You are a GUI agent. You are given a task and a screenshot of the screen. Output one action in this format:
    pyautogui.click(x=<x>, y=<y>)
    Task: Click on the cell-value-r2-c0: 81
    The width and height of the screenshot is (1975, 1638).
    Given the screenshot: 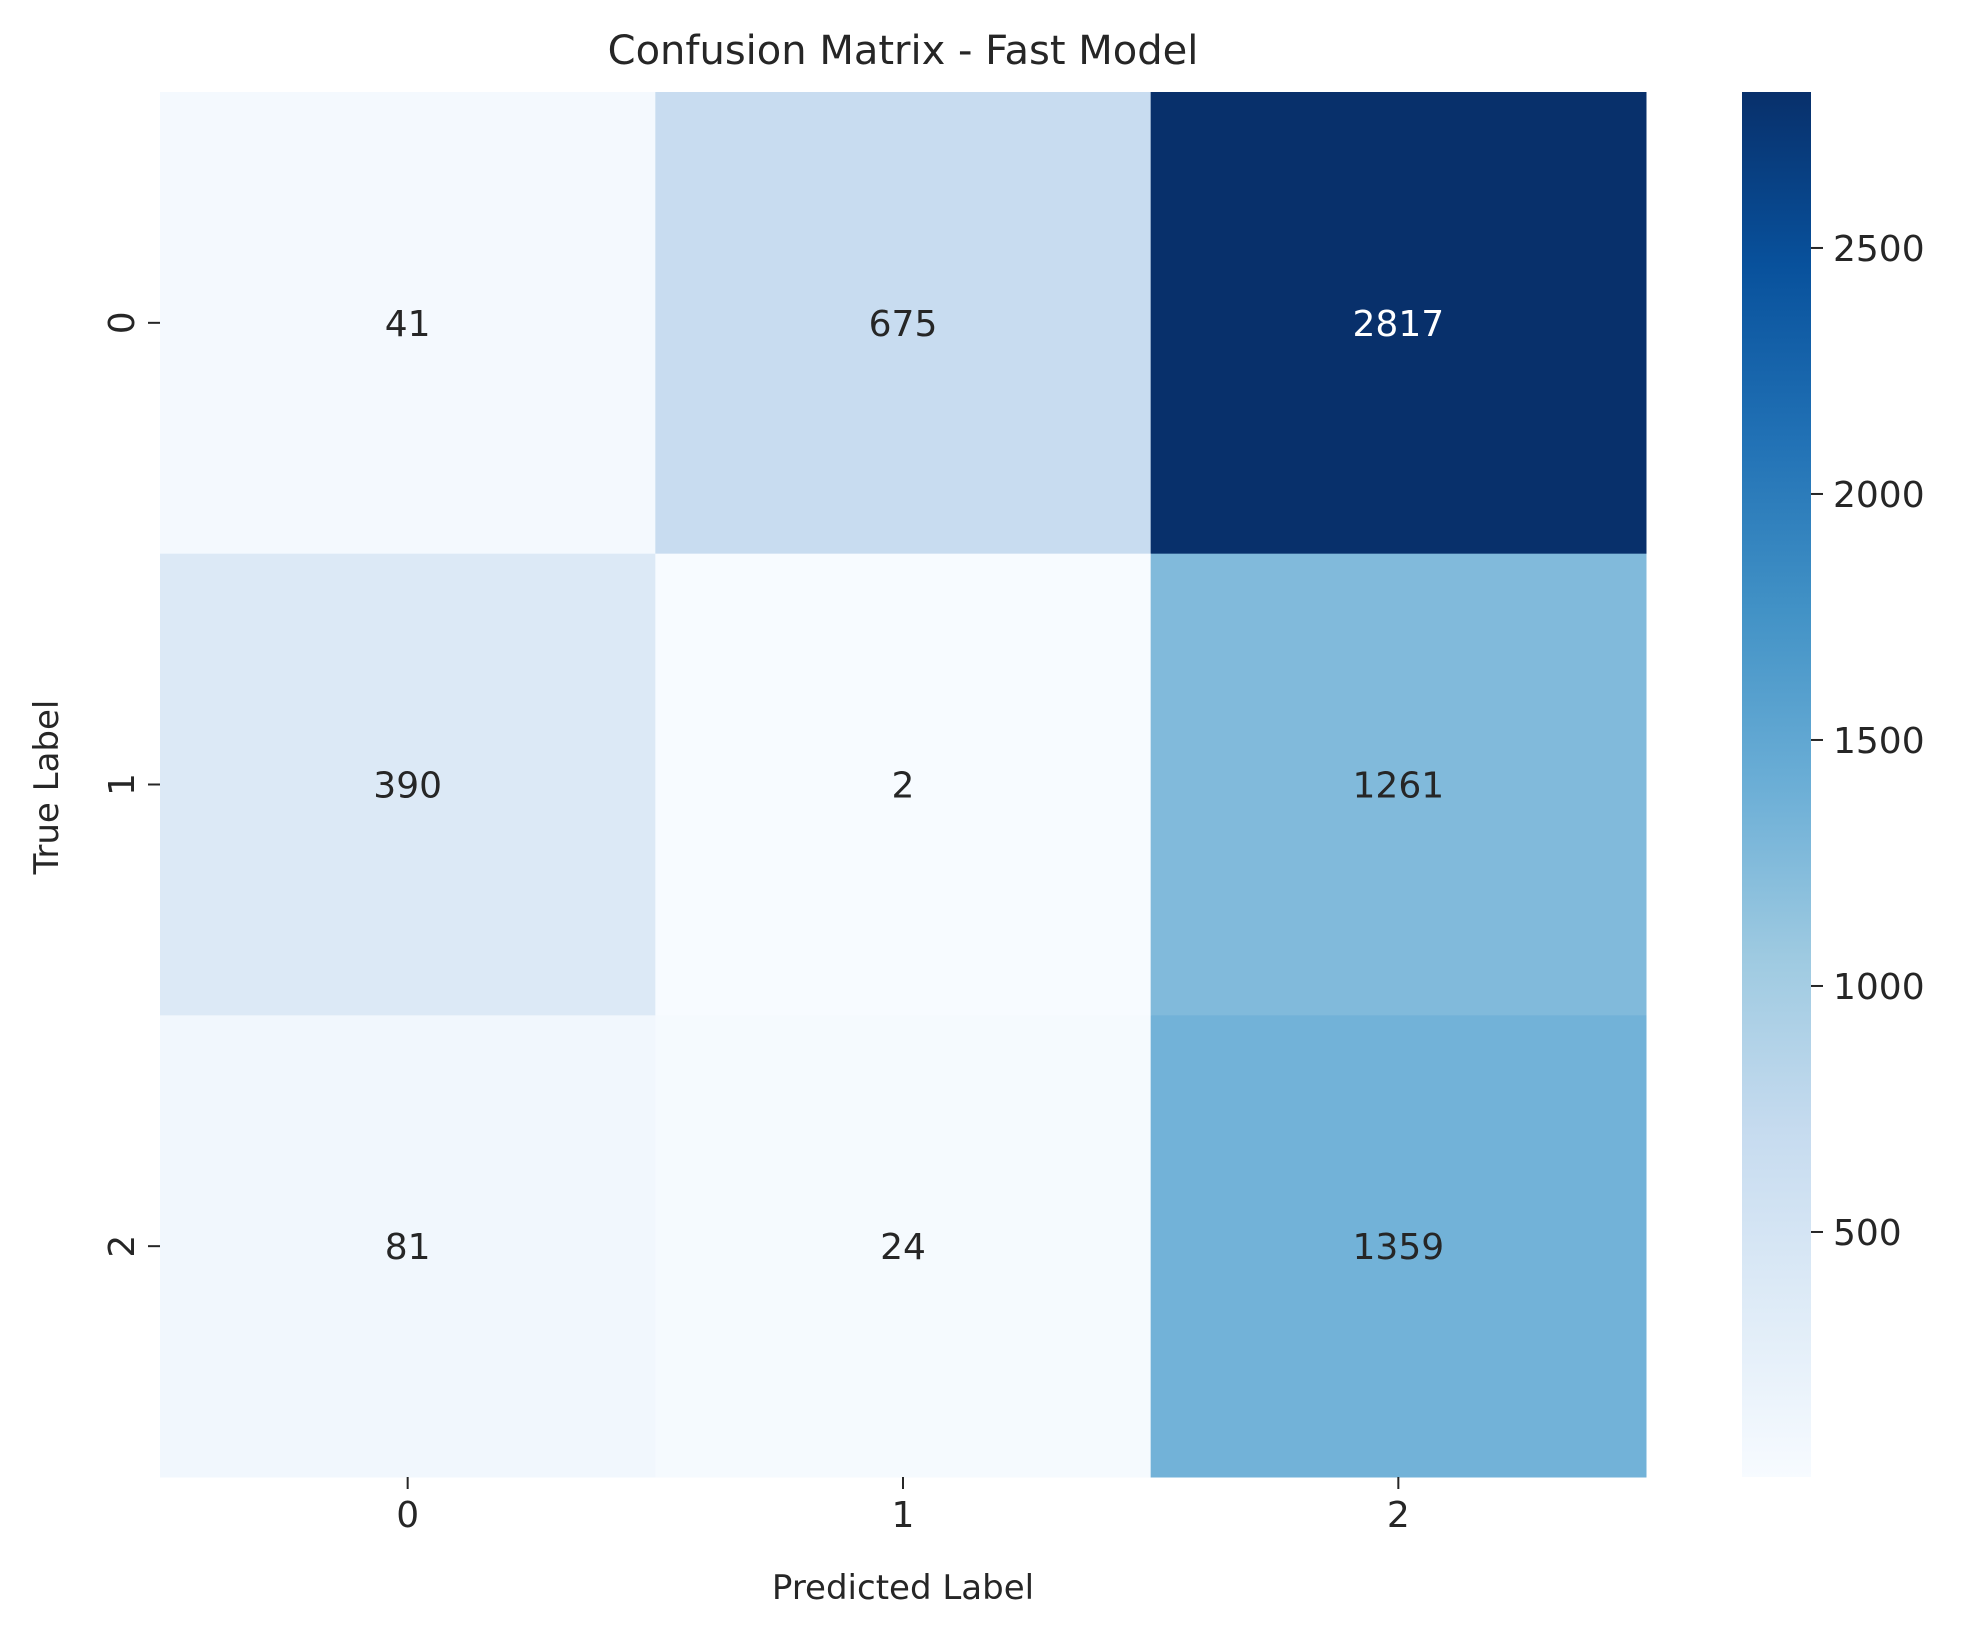 What is the action you would take?
    pyautogui.click(x=408, y=1247)
    